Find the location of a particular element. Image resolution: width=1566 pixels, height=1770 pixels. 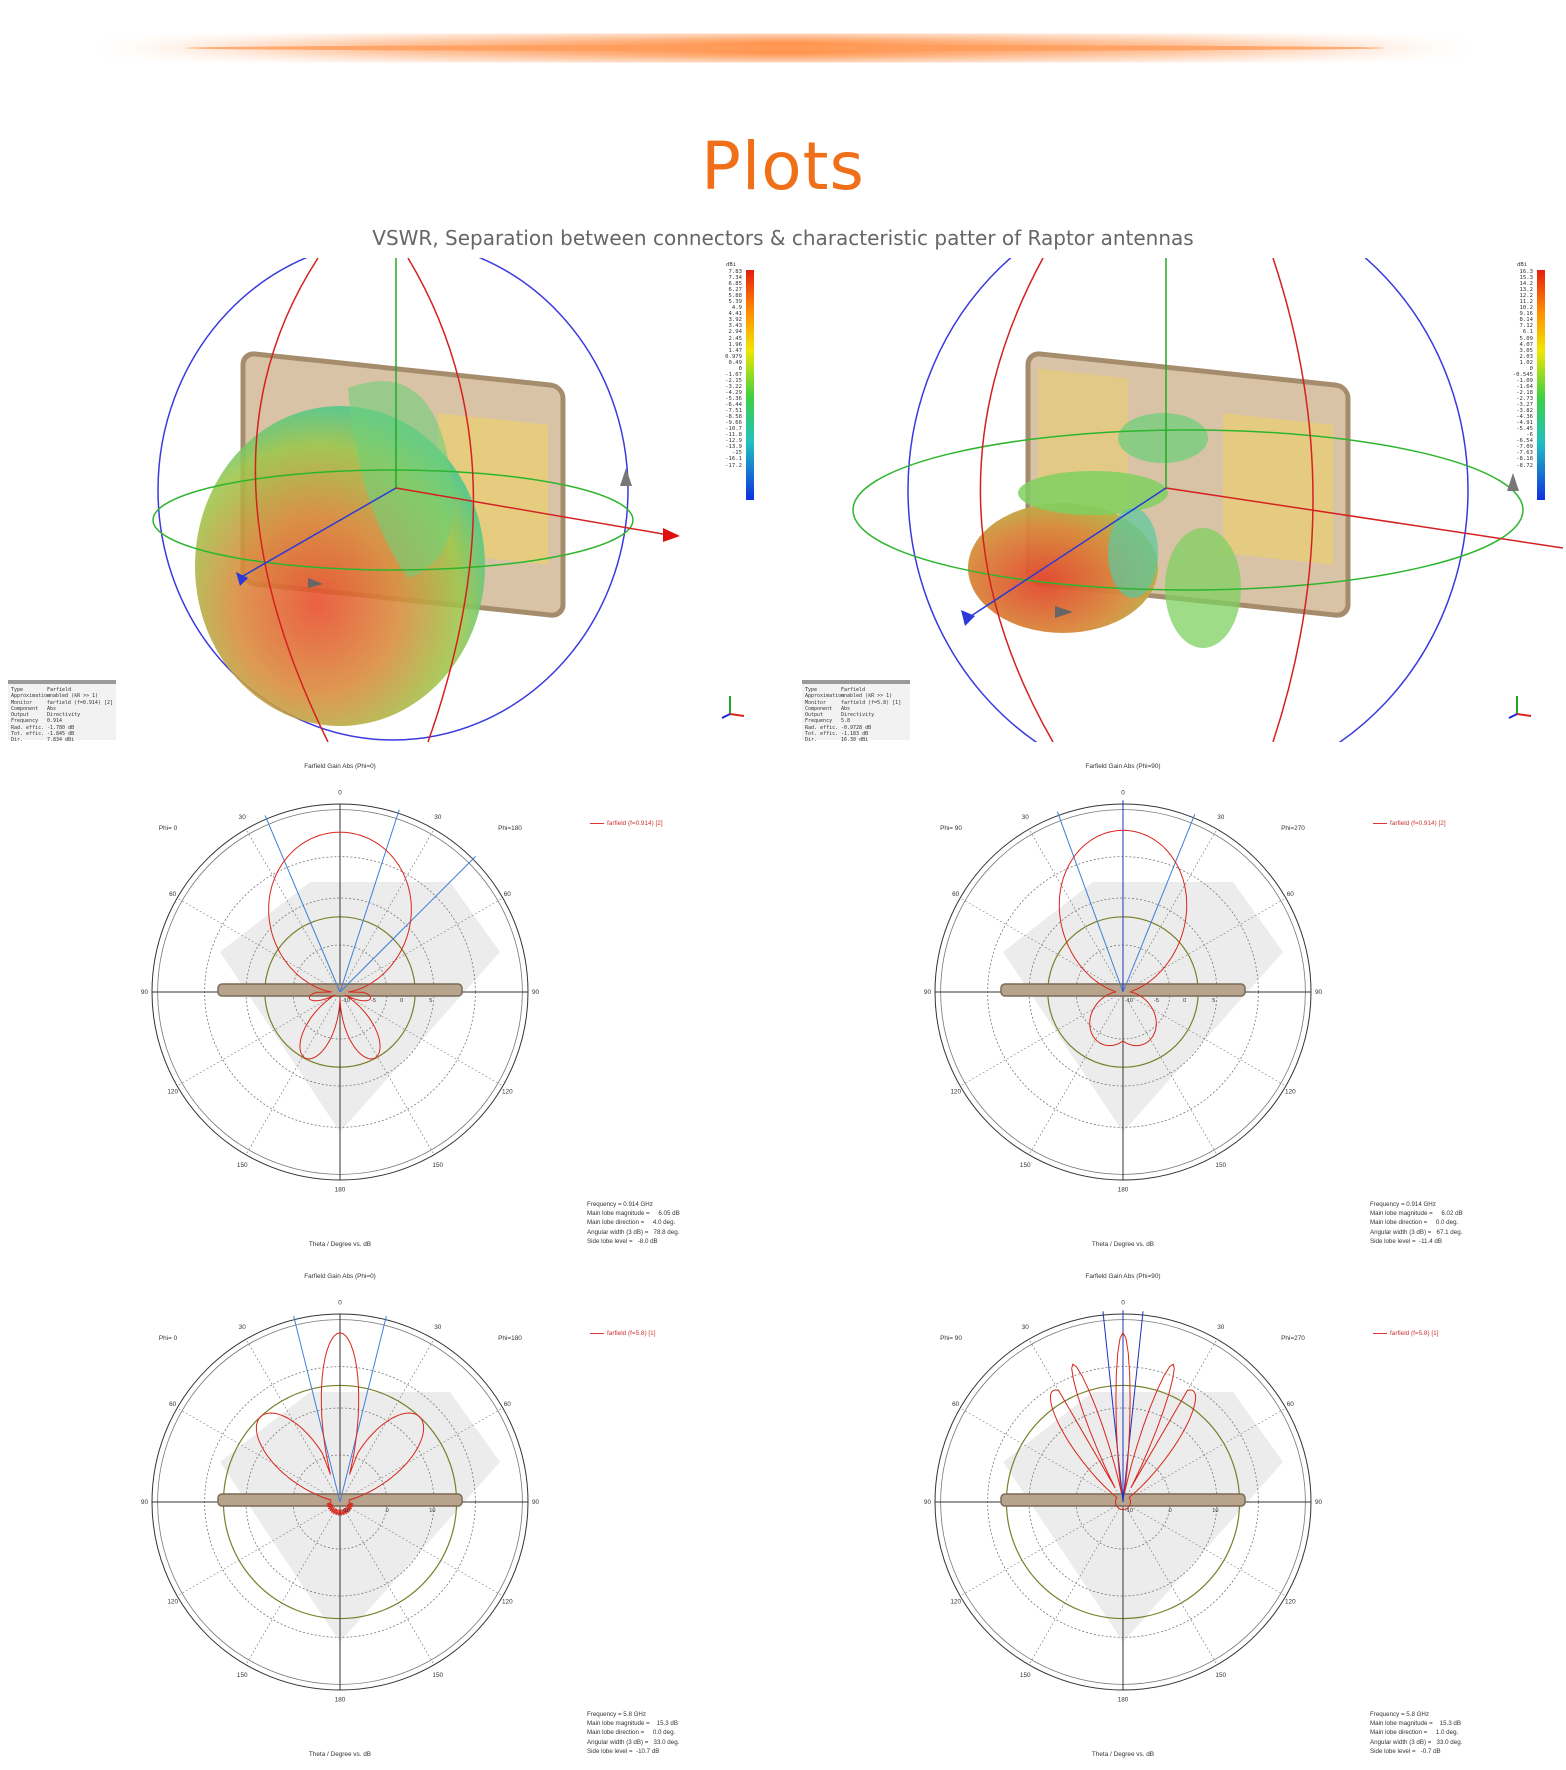

series-legend: farfield (f=5.8) [1] is located at coordinates (1406, 1333).